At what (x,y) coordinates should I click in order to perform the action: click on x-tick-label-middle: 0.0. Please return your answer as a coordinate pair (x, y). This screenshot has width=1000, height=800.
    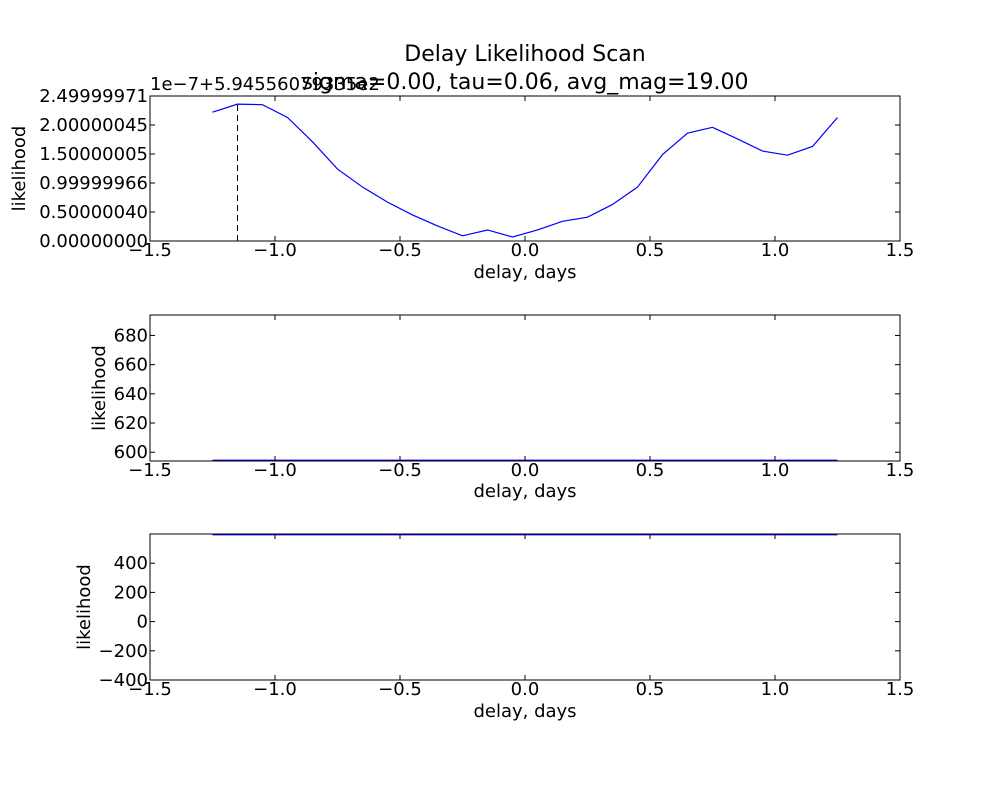
    Looking at the image, I should click on (525, 470).